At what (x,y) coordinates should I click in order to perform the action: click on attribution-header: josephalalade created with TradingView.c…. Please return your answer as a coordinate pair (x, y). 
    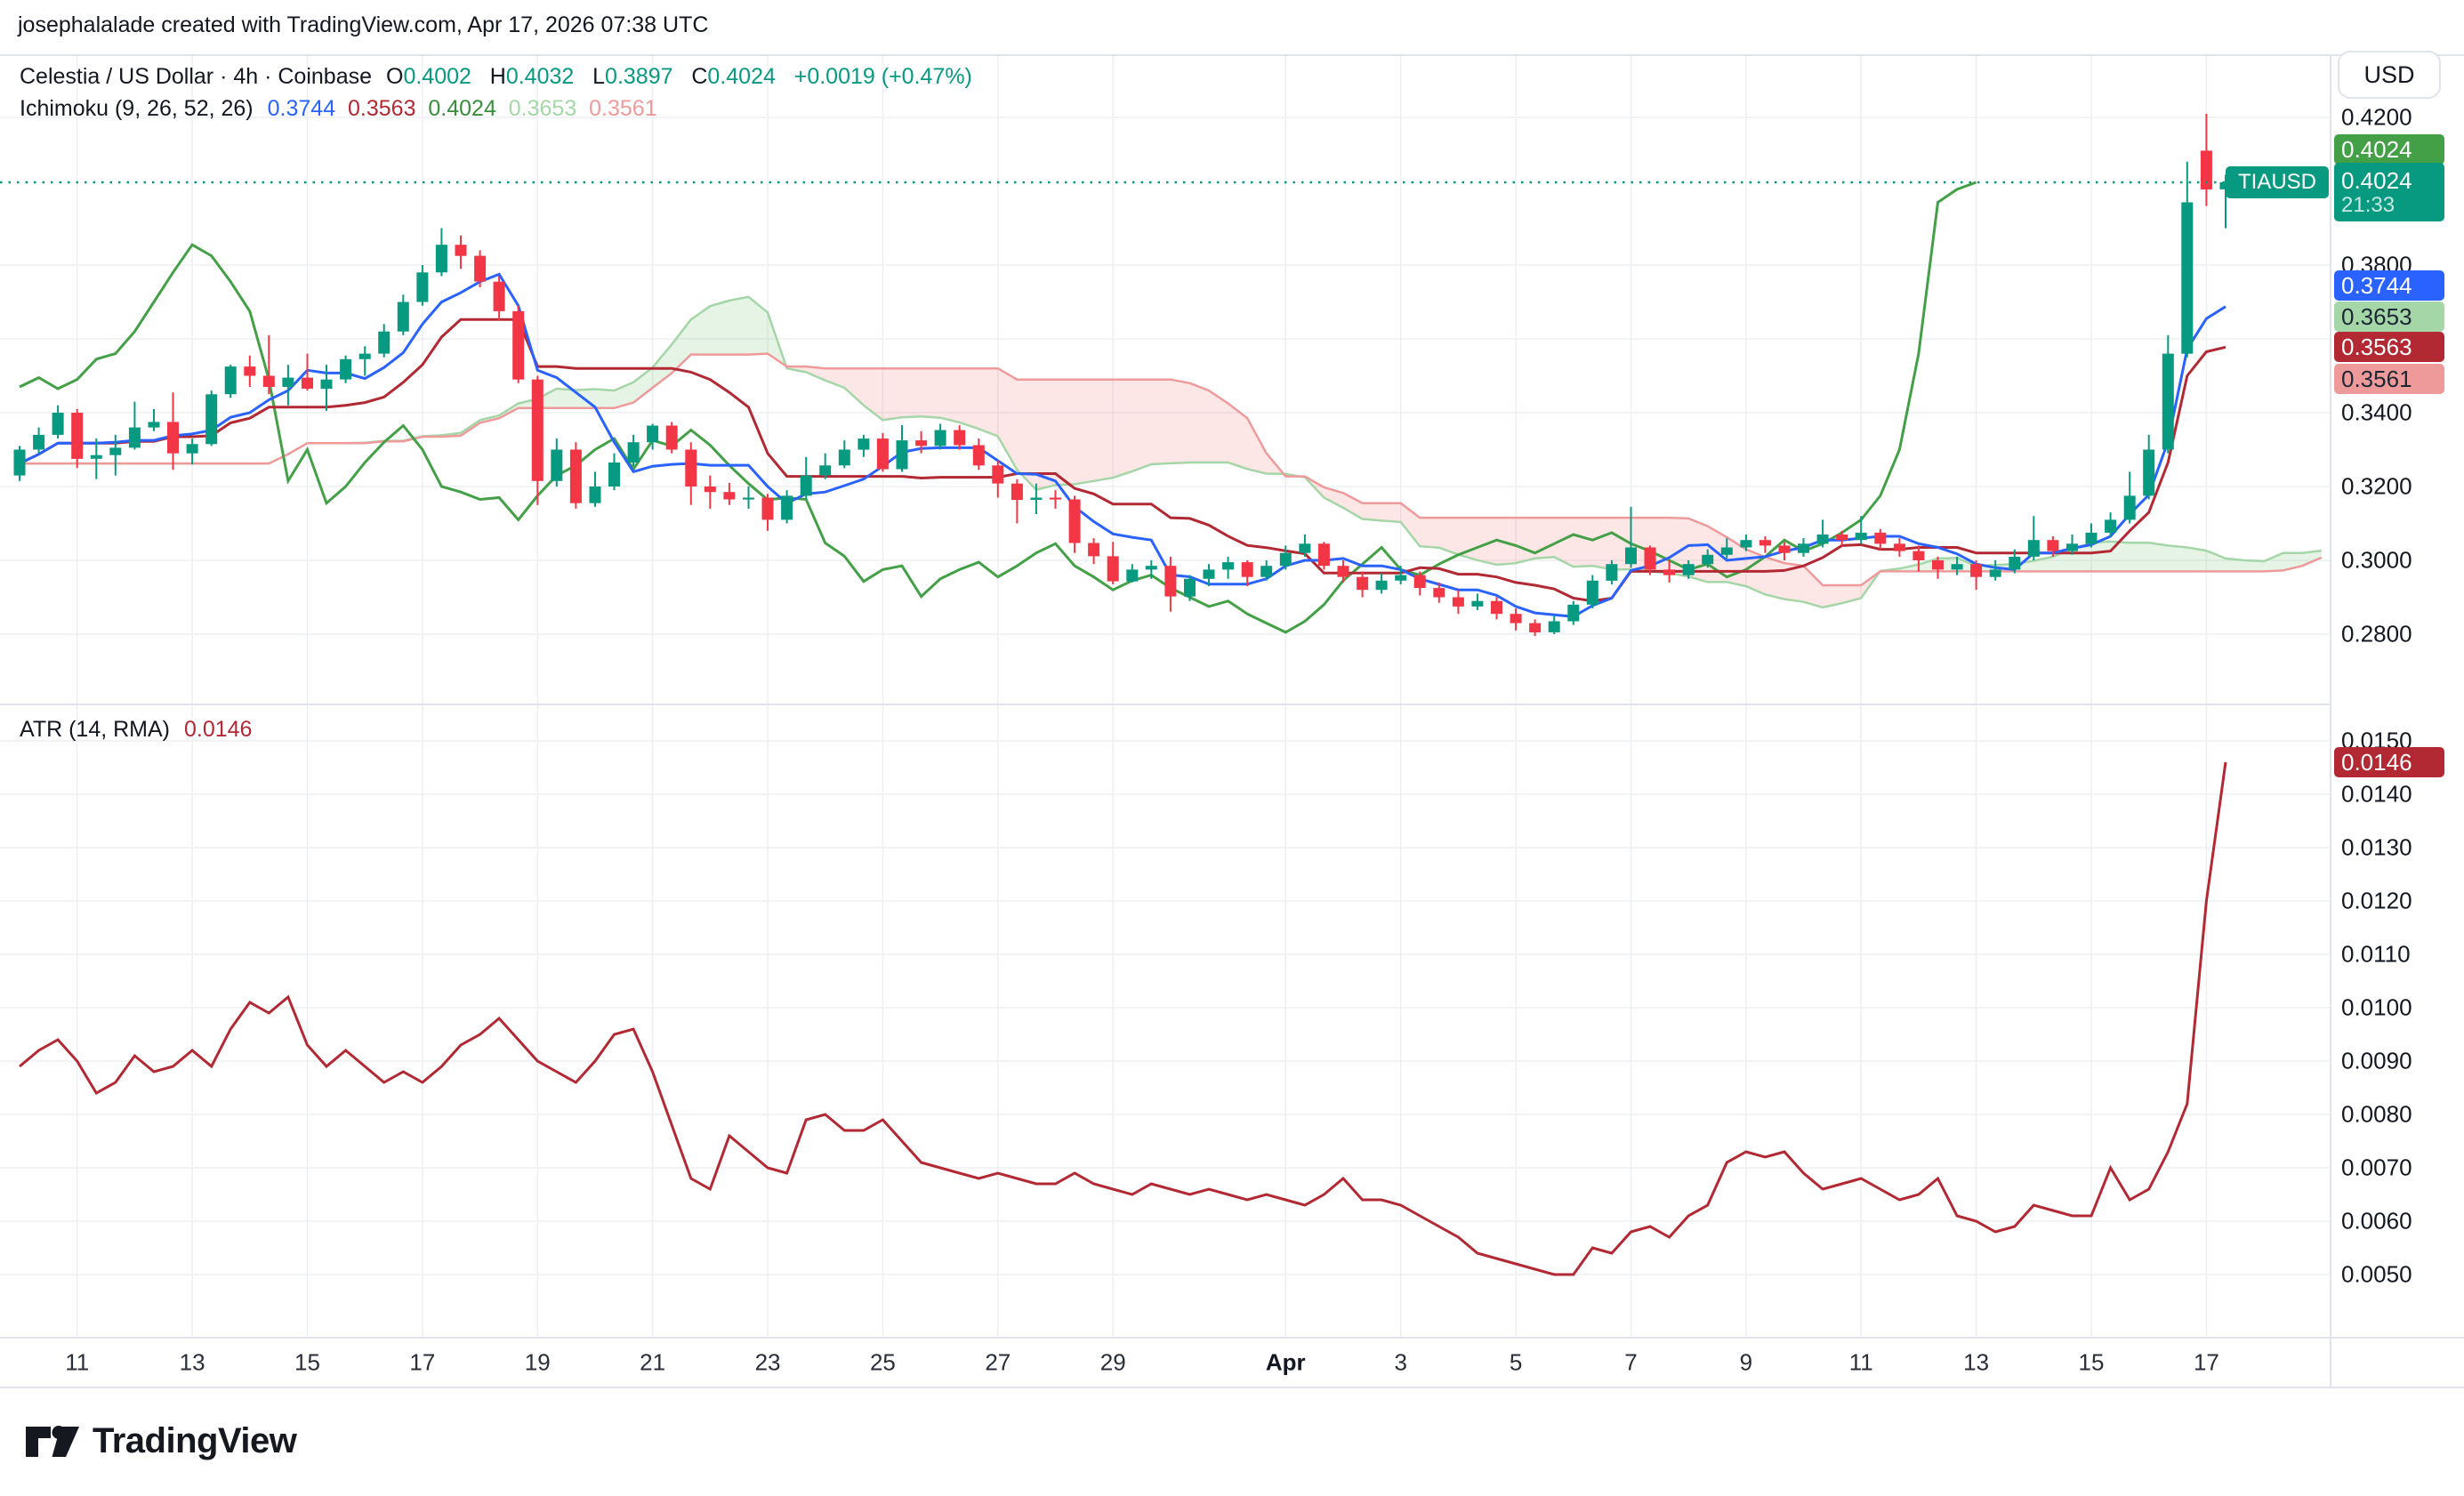
    Looking at the image, I should click on (364, 24).